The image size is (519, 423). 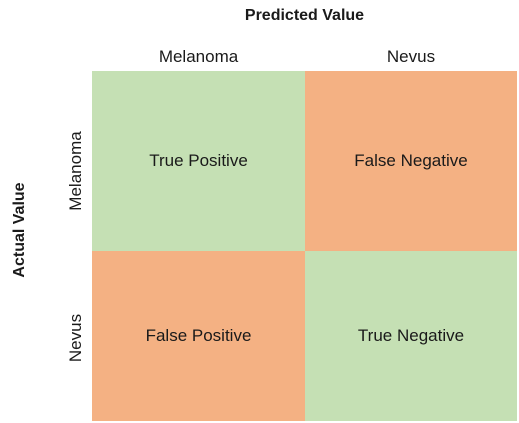 I want to click on cell-label: False Positive, so click(x=198, y=335).